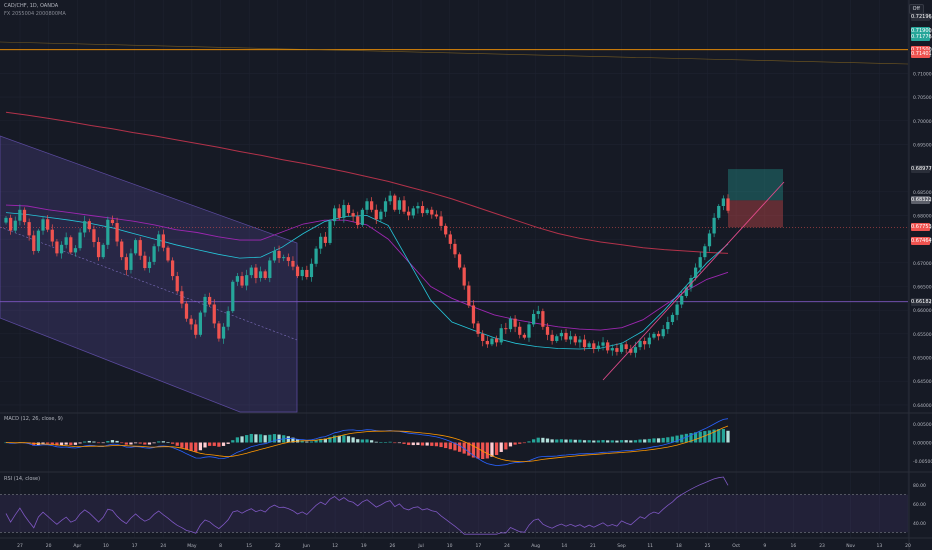 Image resolution: width=932 pixels, height=550 pixels. I want to click on time-tick-label: Sep, so click(621, 546).